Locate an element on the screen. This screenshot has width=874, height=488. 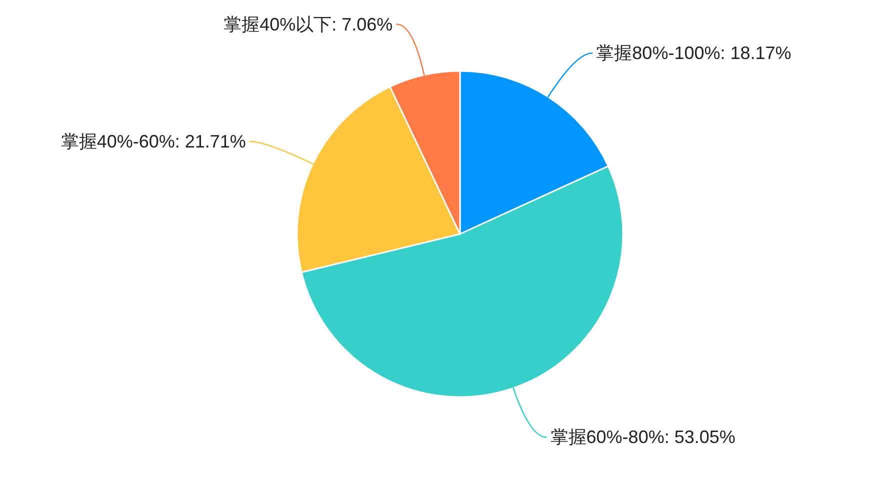
slice-label: 掌握40%-60%: 21.71% is located at coordinates (153, 141).